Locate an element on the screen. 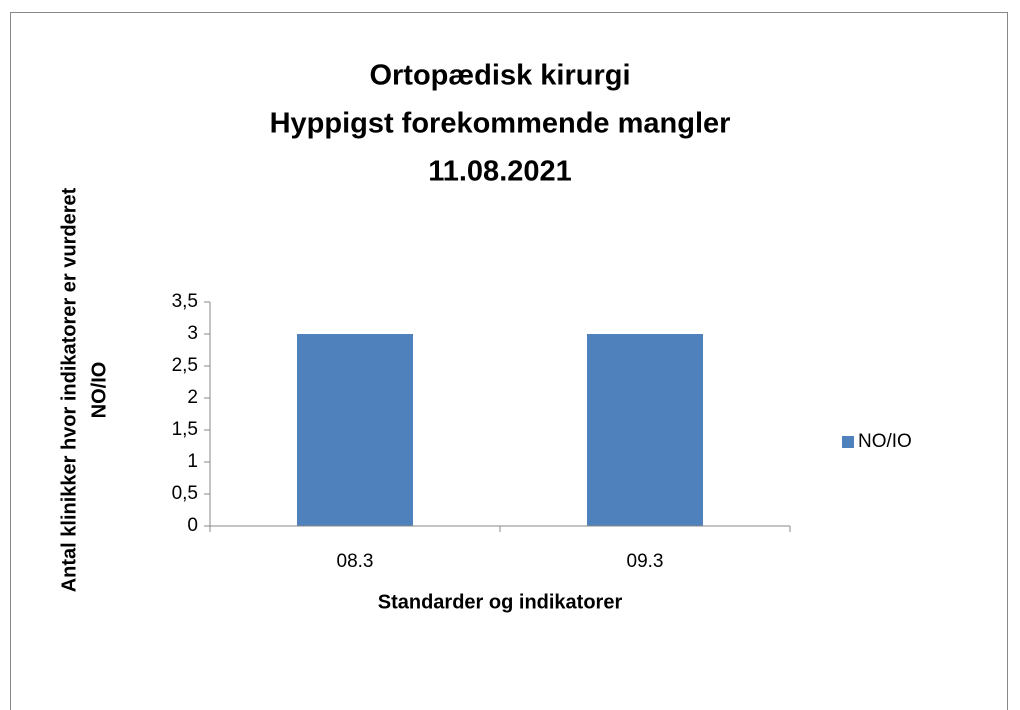 The width and height of the screenshot is (1020, 710). chart-title: 11.08.2021 is located at coordinates (500, 172).